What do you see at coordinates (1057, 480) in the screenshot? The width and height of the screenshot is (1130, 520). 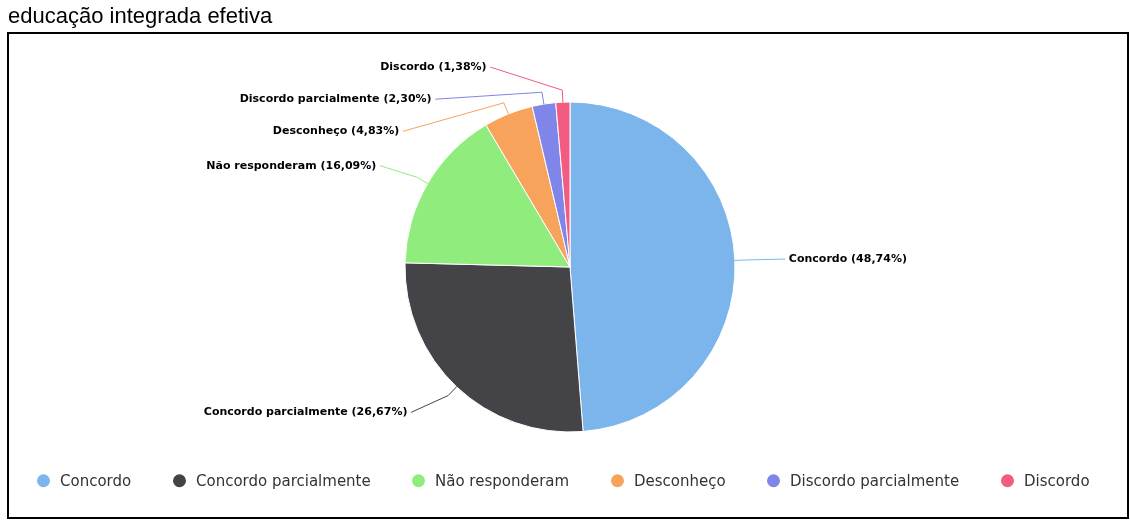 I see `legend-label: Discordo` at bounding box center [1057, 480].